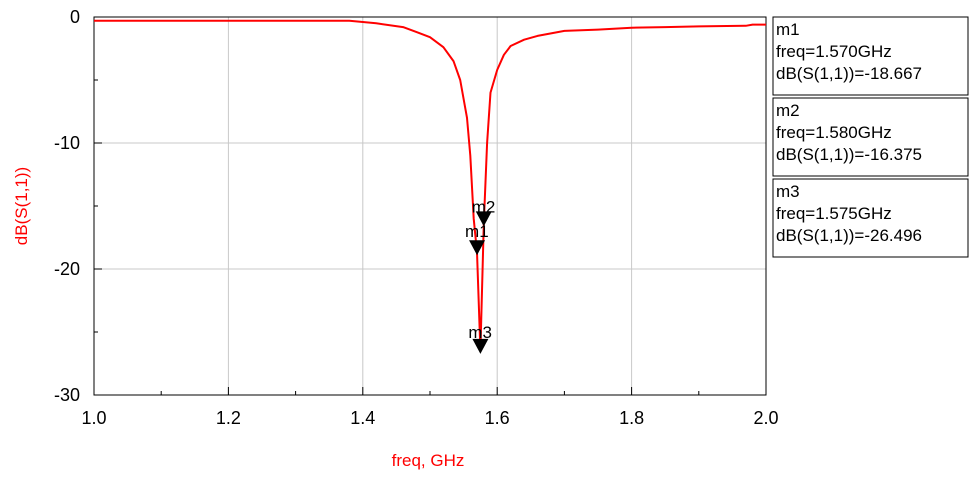 This screenshot has width=969, height=477. Describe the element at coordinates (67, 395) in the screenshot. I see `y-tick-label: -30` at that location.